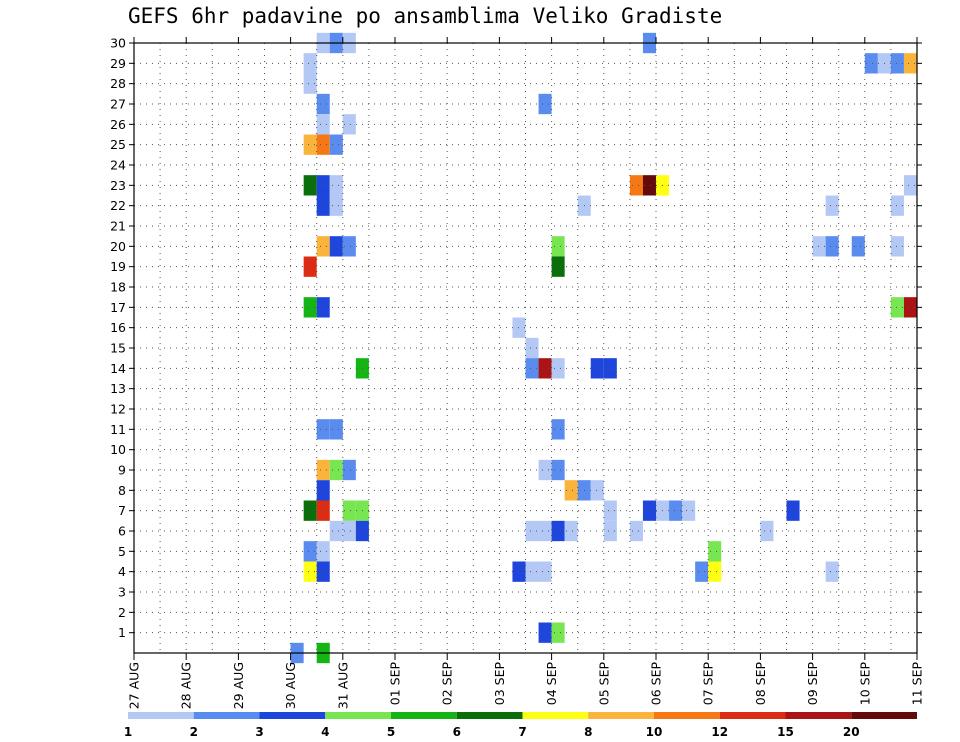 Image resolution: width=960 pixels, height=742 pixels. What do you see at coordinates (118, 246) in the screenshot?
I see `y-tick-label: 20` at bounding box center [118, 246].